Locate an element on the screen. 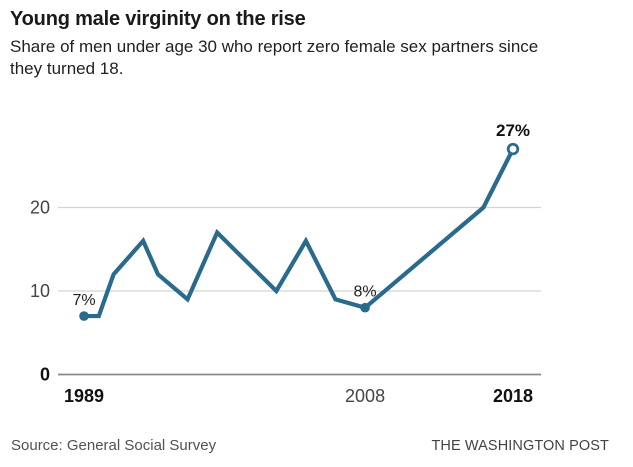 The width and height of the screenshot is (633, 467). y-tick-label-20: 20 is located at coordinates (40, 208).